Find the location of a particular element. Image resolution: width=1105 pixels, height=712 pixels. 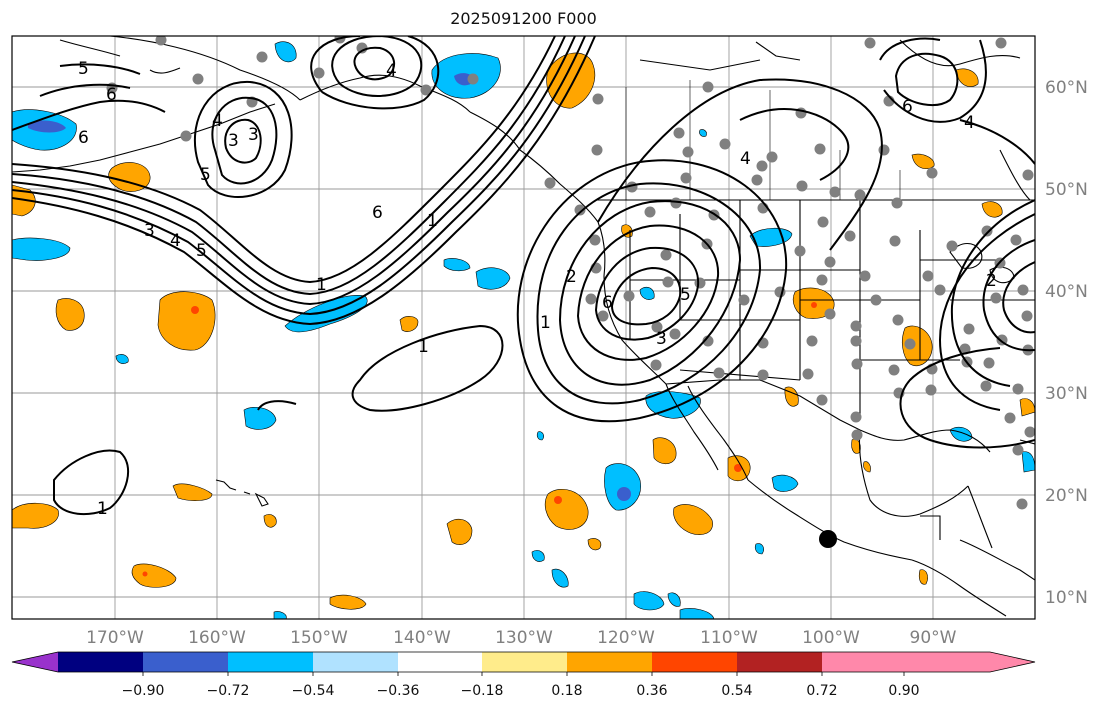

colorbar-tick-label: −0.54 is located at coordinates (313, 691).